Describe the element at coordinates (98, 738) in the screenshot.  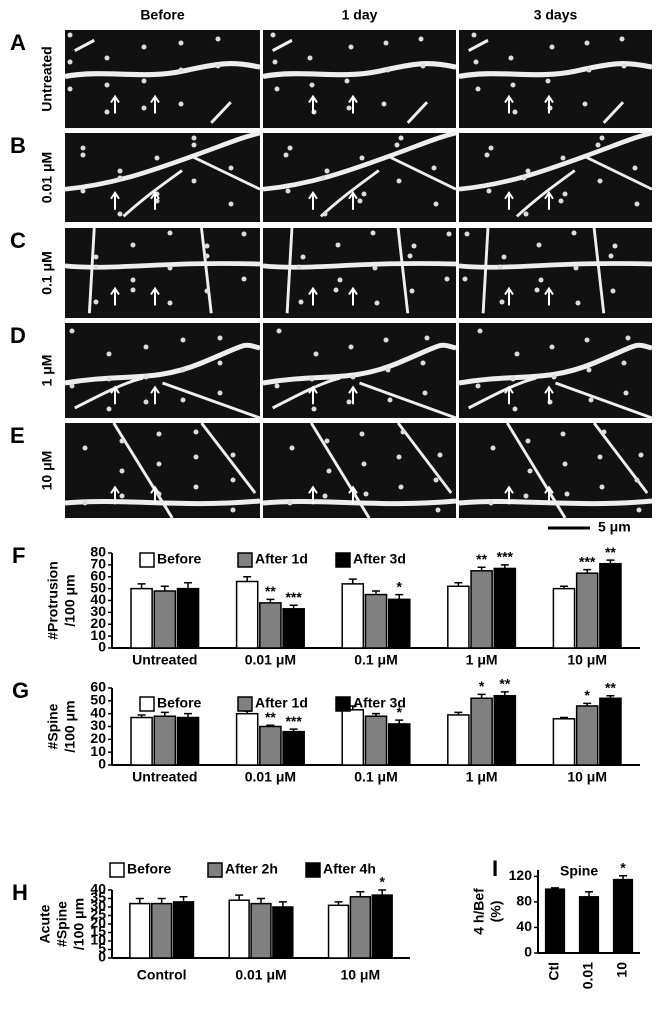
I see `y-tick-label: 20` at that location.